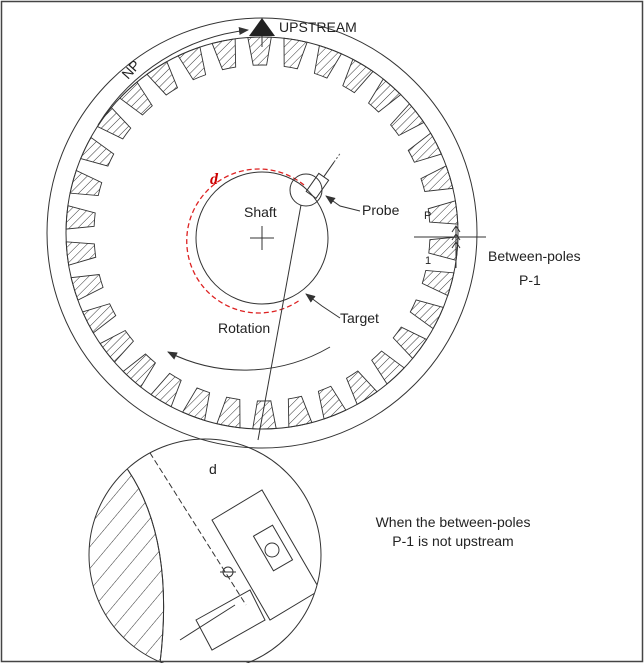 Image resolution: width=644 pixels, height=663 pixels. Describe the element at coordinates (530, 280) in the screenshot. I see `between-poles-id: P-1` at that location.